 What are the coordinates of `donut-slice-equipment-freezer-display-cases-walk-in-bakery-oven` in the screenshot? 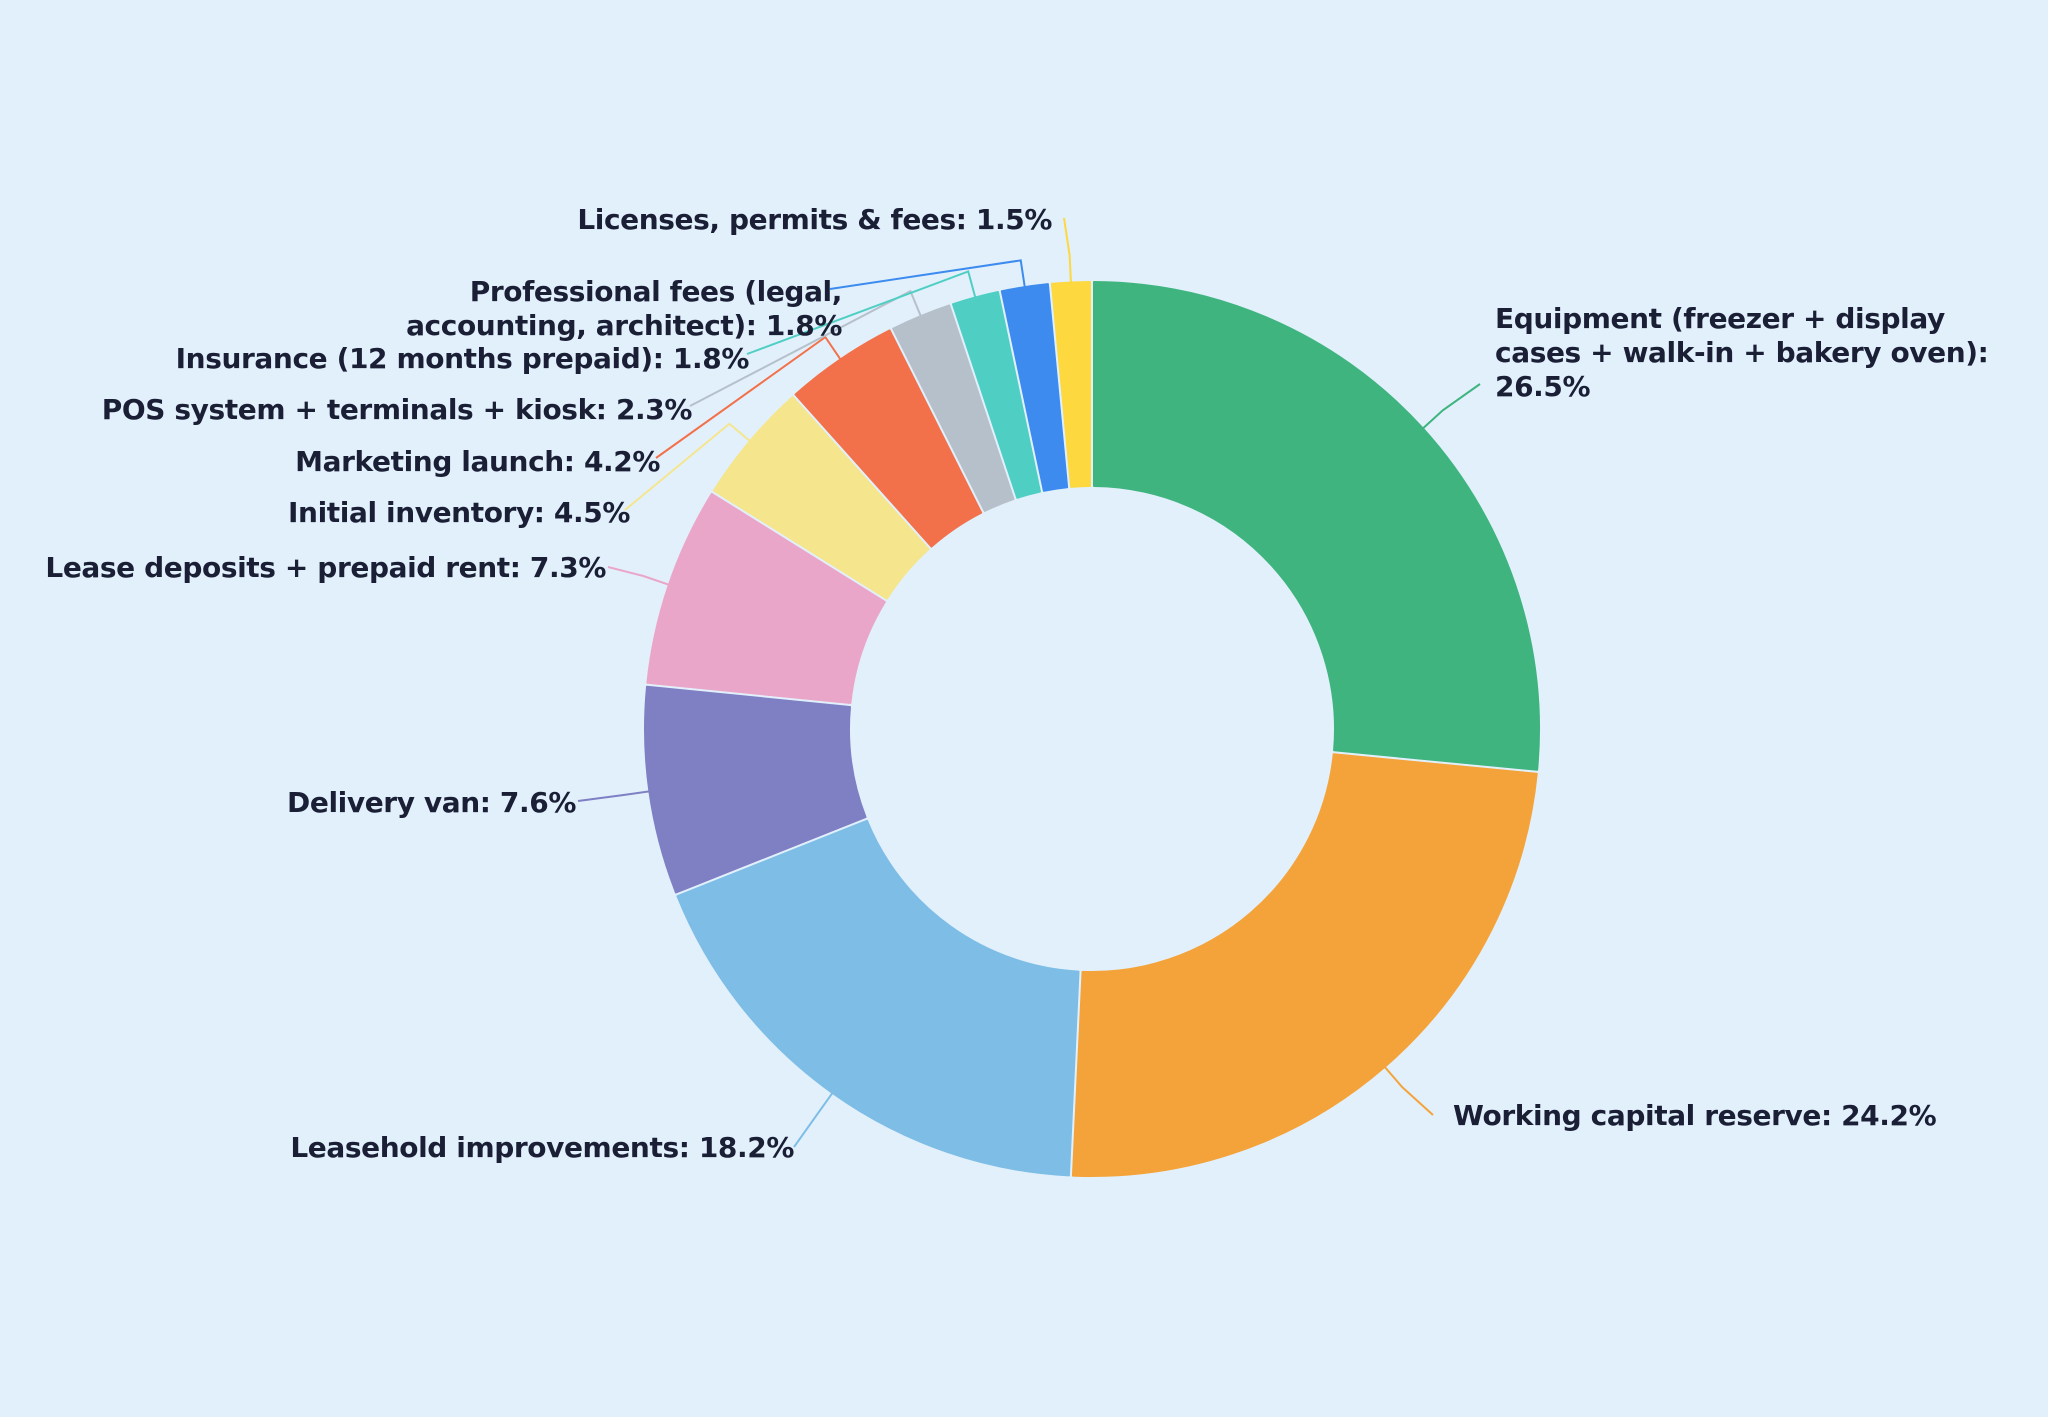 It's located at (1316, 526).